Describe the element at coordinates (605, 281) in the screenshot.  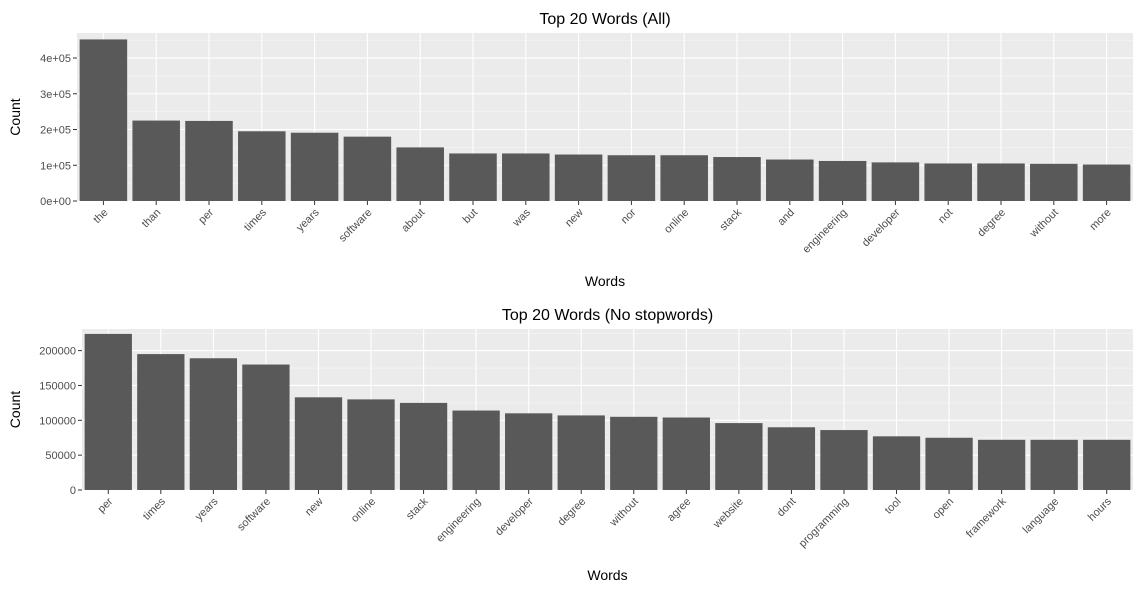
I see `chart-1-x-axis-label: Words` at that location.